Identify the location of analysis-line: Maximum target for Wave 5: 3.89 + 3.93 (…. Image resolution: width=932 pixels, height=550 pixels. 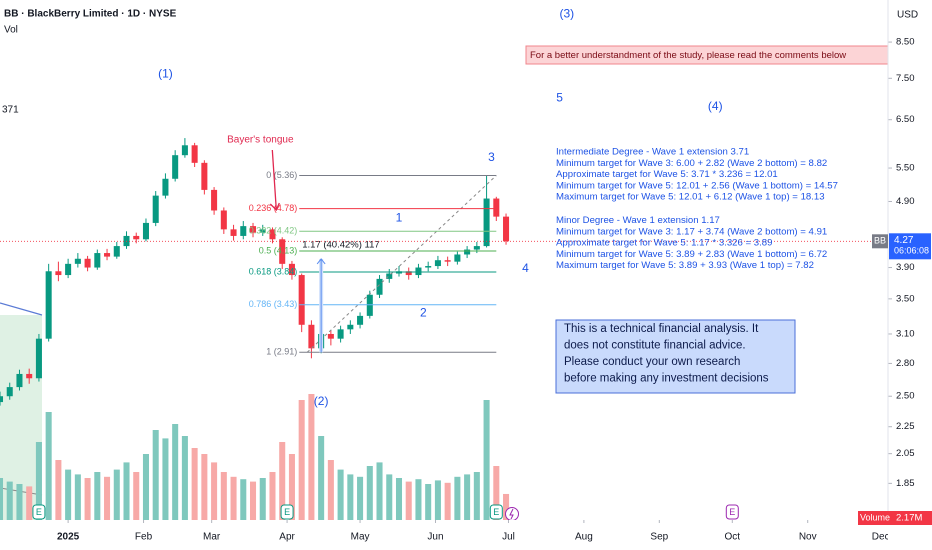
(685, 265).